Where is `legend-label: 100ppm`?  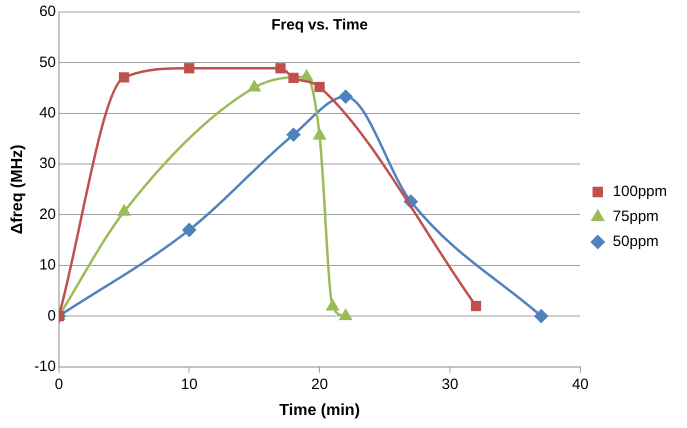 legend-label: 100ppm is located at coordinates (640, 191).